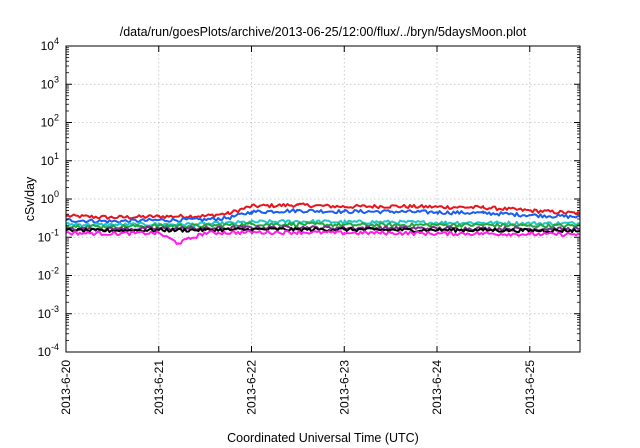 The width and height of the screenshot is (640, 448). Describe the element at coordinates (50, 197) in the screenshot. I see `y-tick-label: 10⁰` at that location.